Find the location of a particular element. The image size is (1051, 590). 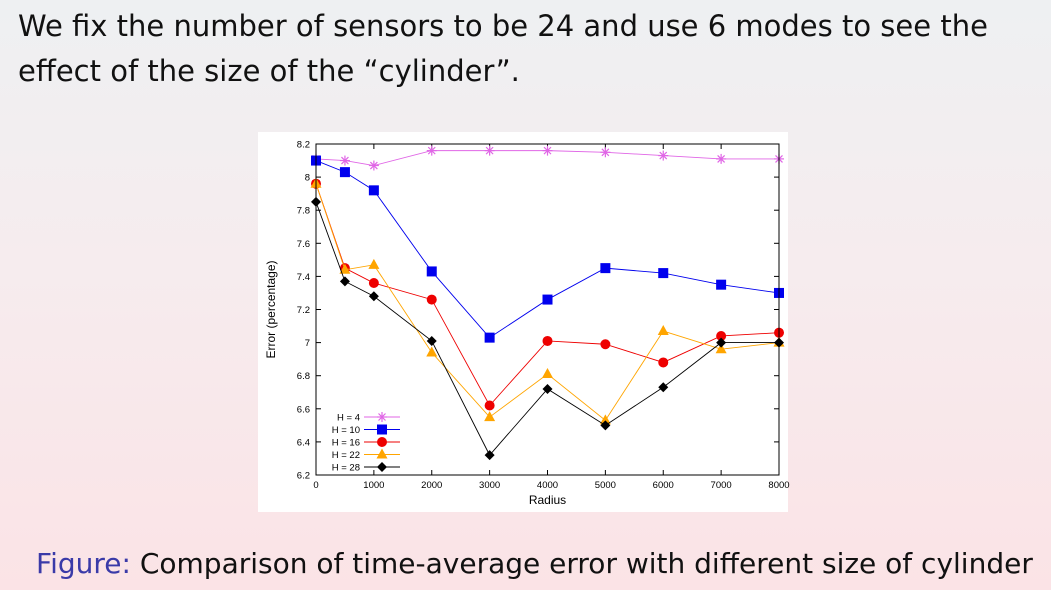

y-tick-label: 7.4 is located at coordinates (303, 277).